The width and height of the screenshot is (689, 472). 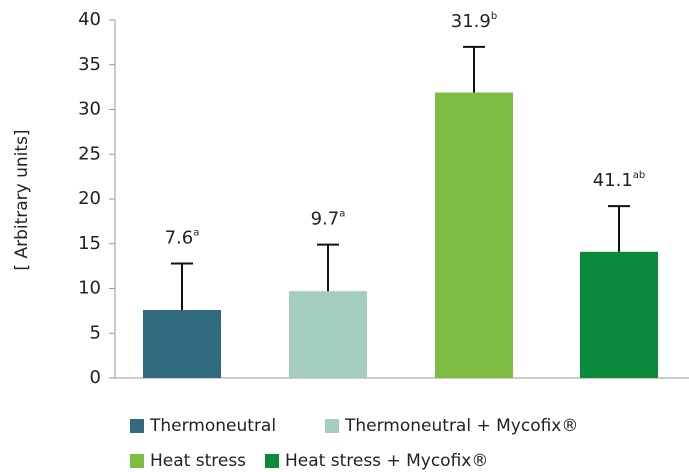 What do you see at coordinates (212, 426) in the screenshot?
I see `legend-label: Thermoneutral` at bounding box center [212, 426].